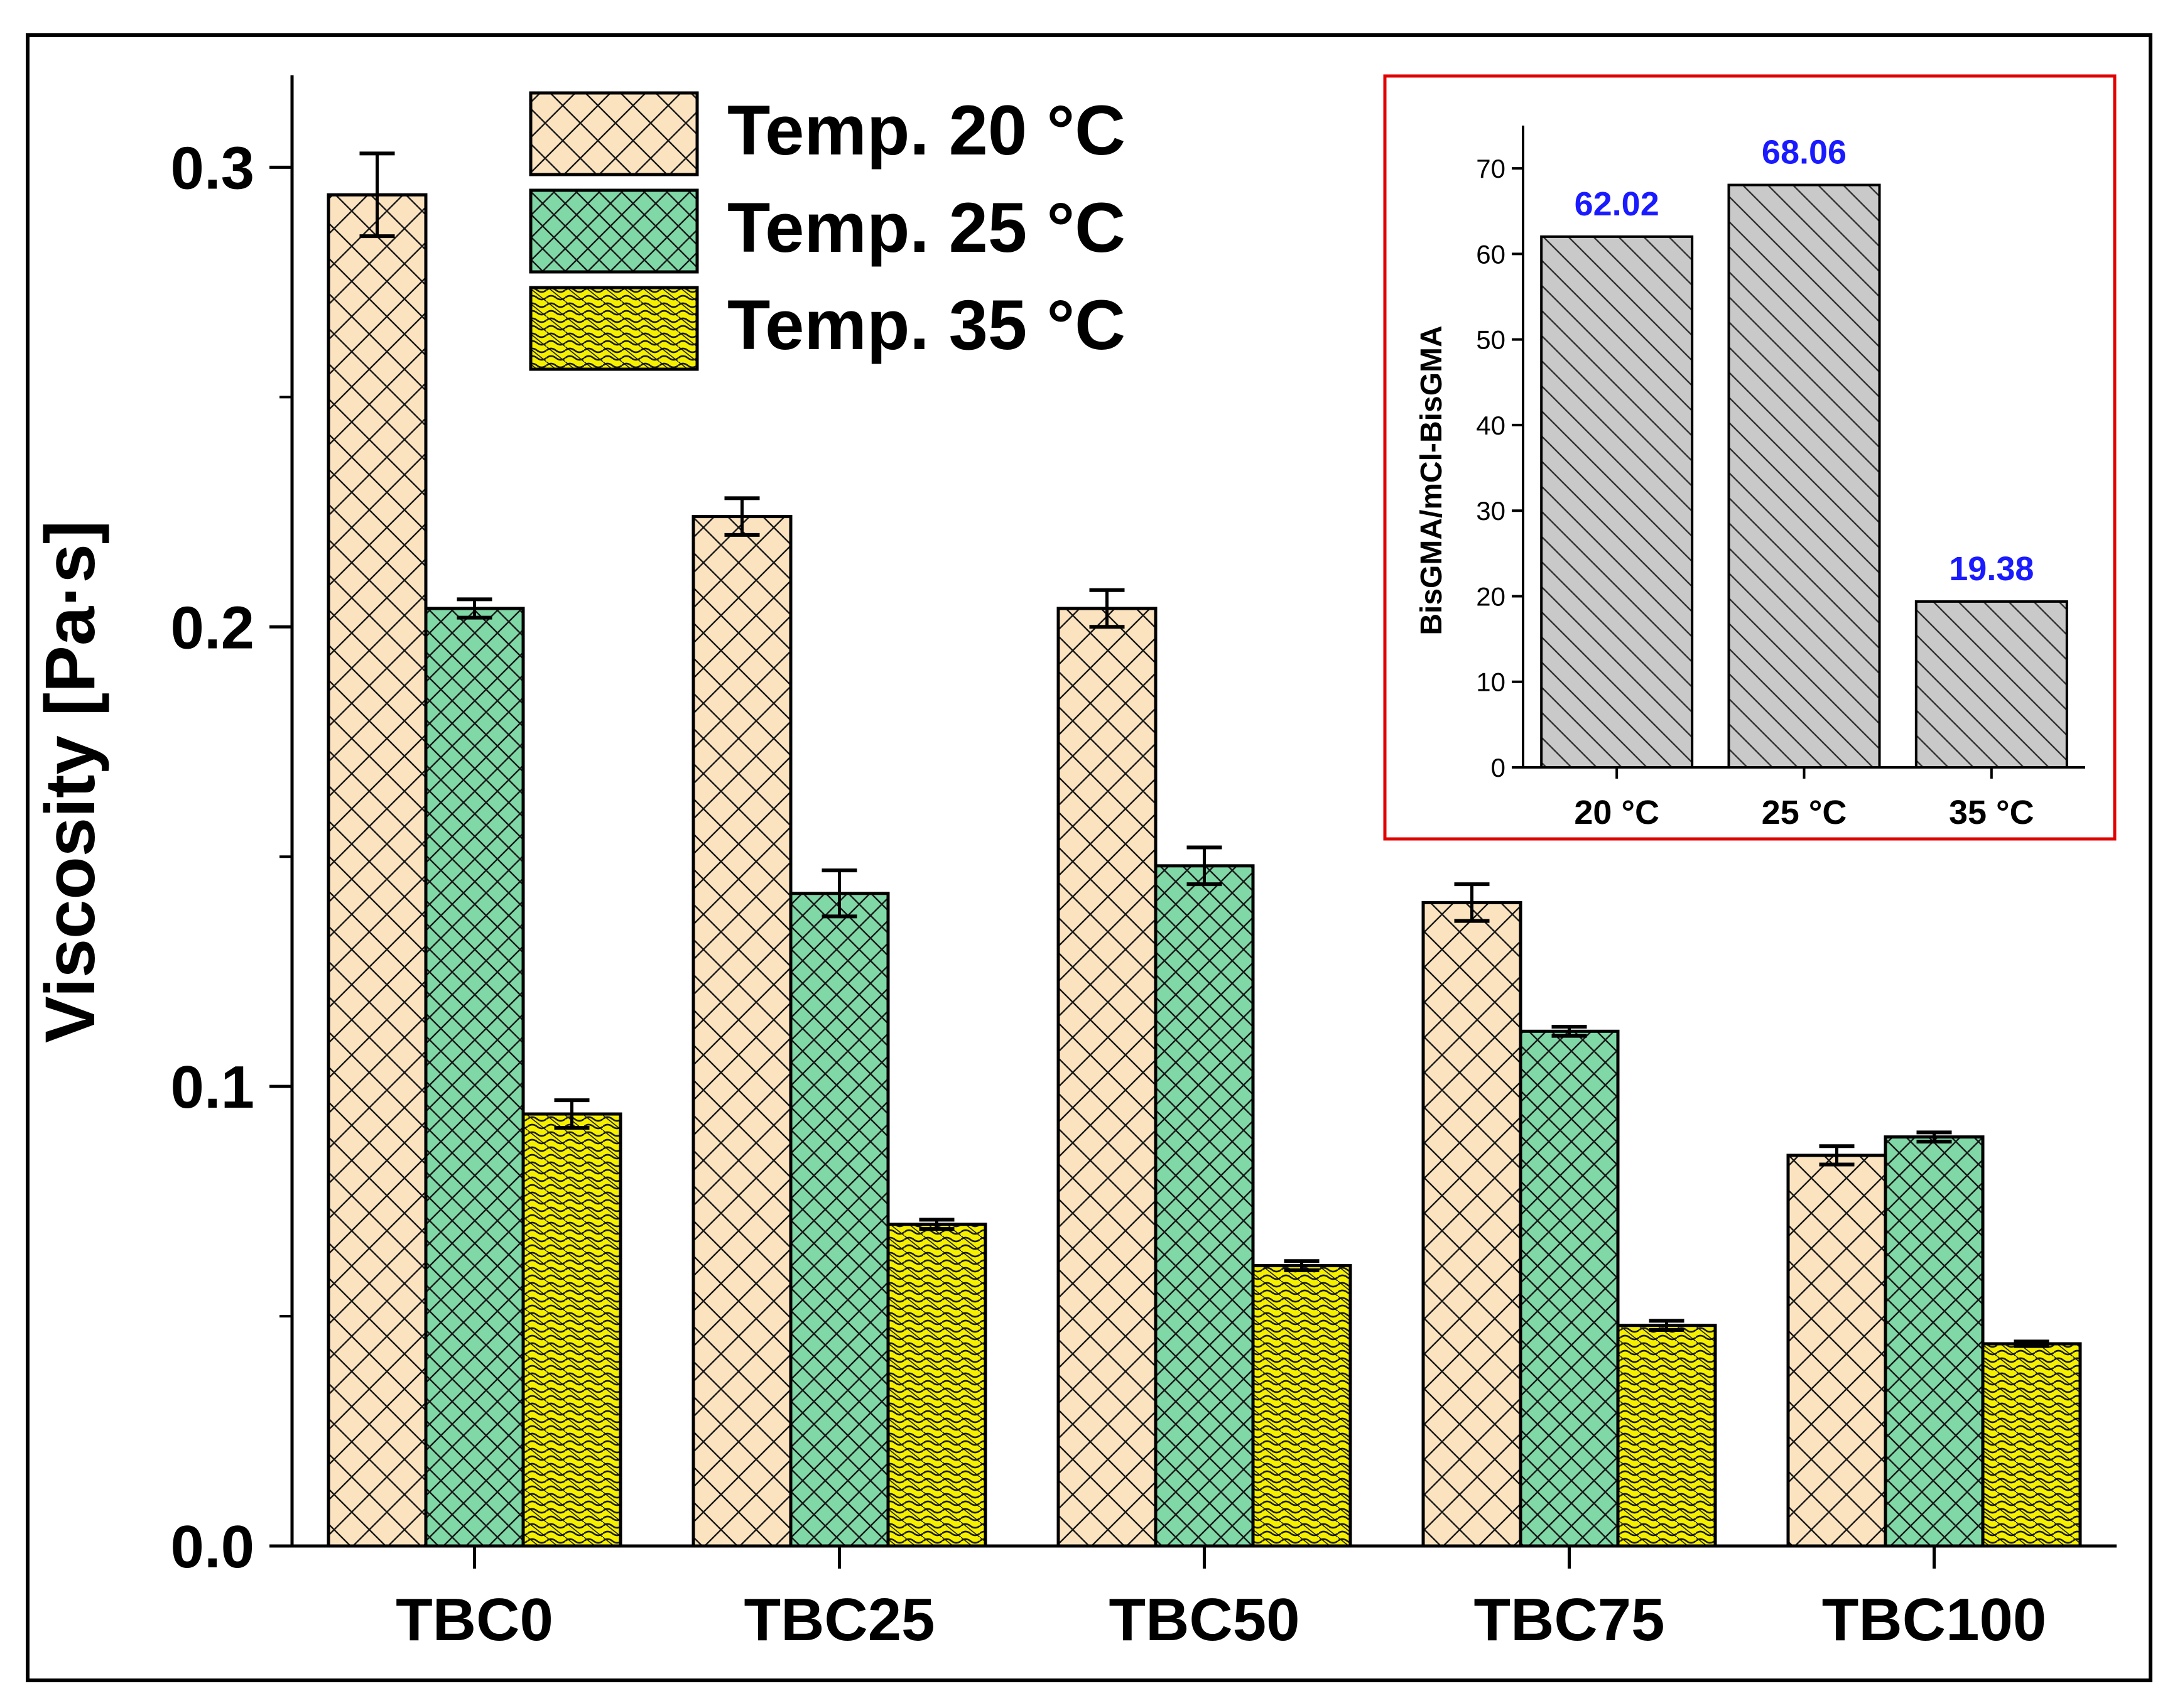  Describe the element at coordinates (1204, 1619) in the screenshot. I see `x-tick-label-tbc50: TBC50` at that location.